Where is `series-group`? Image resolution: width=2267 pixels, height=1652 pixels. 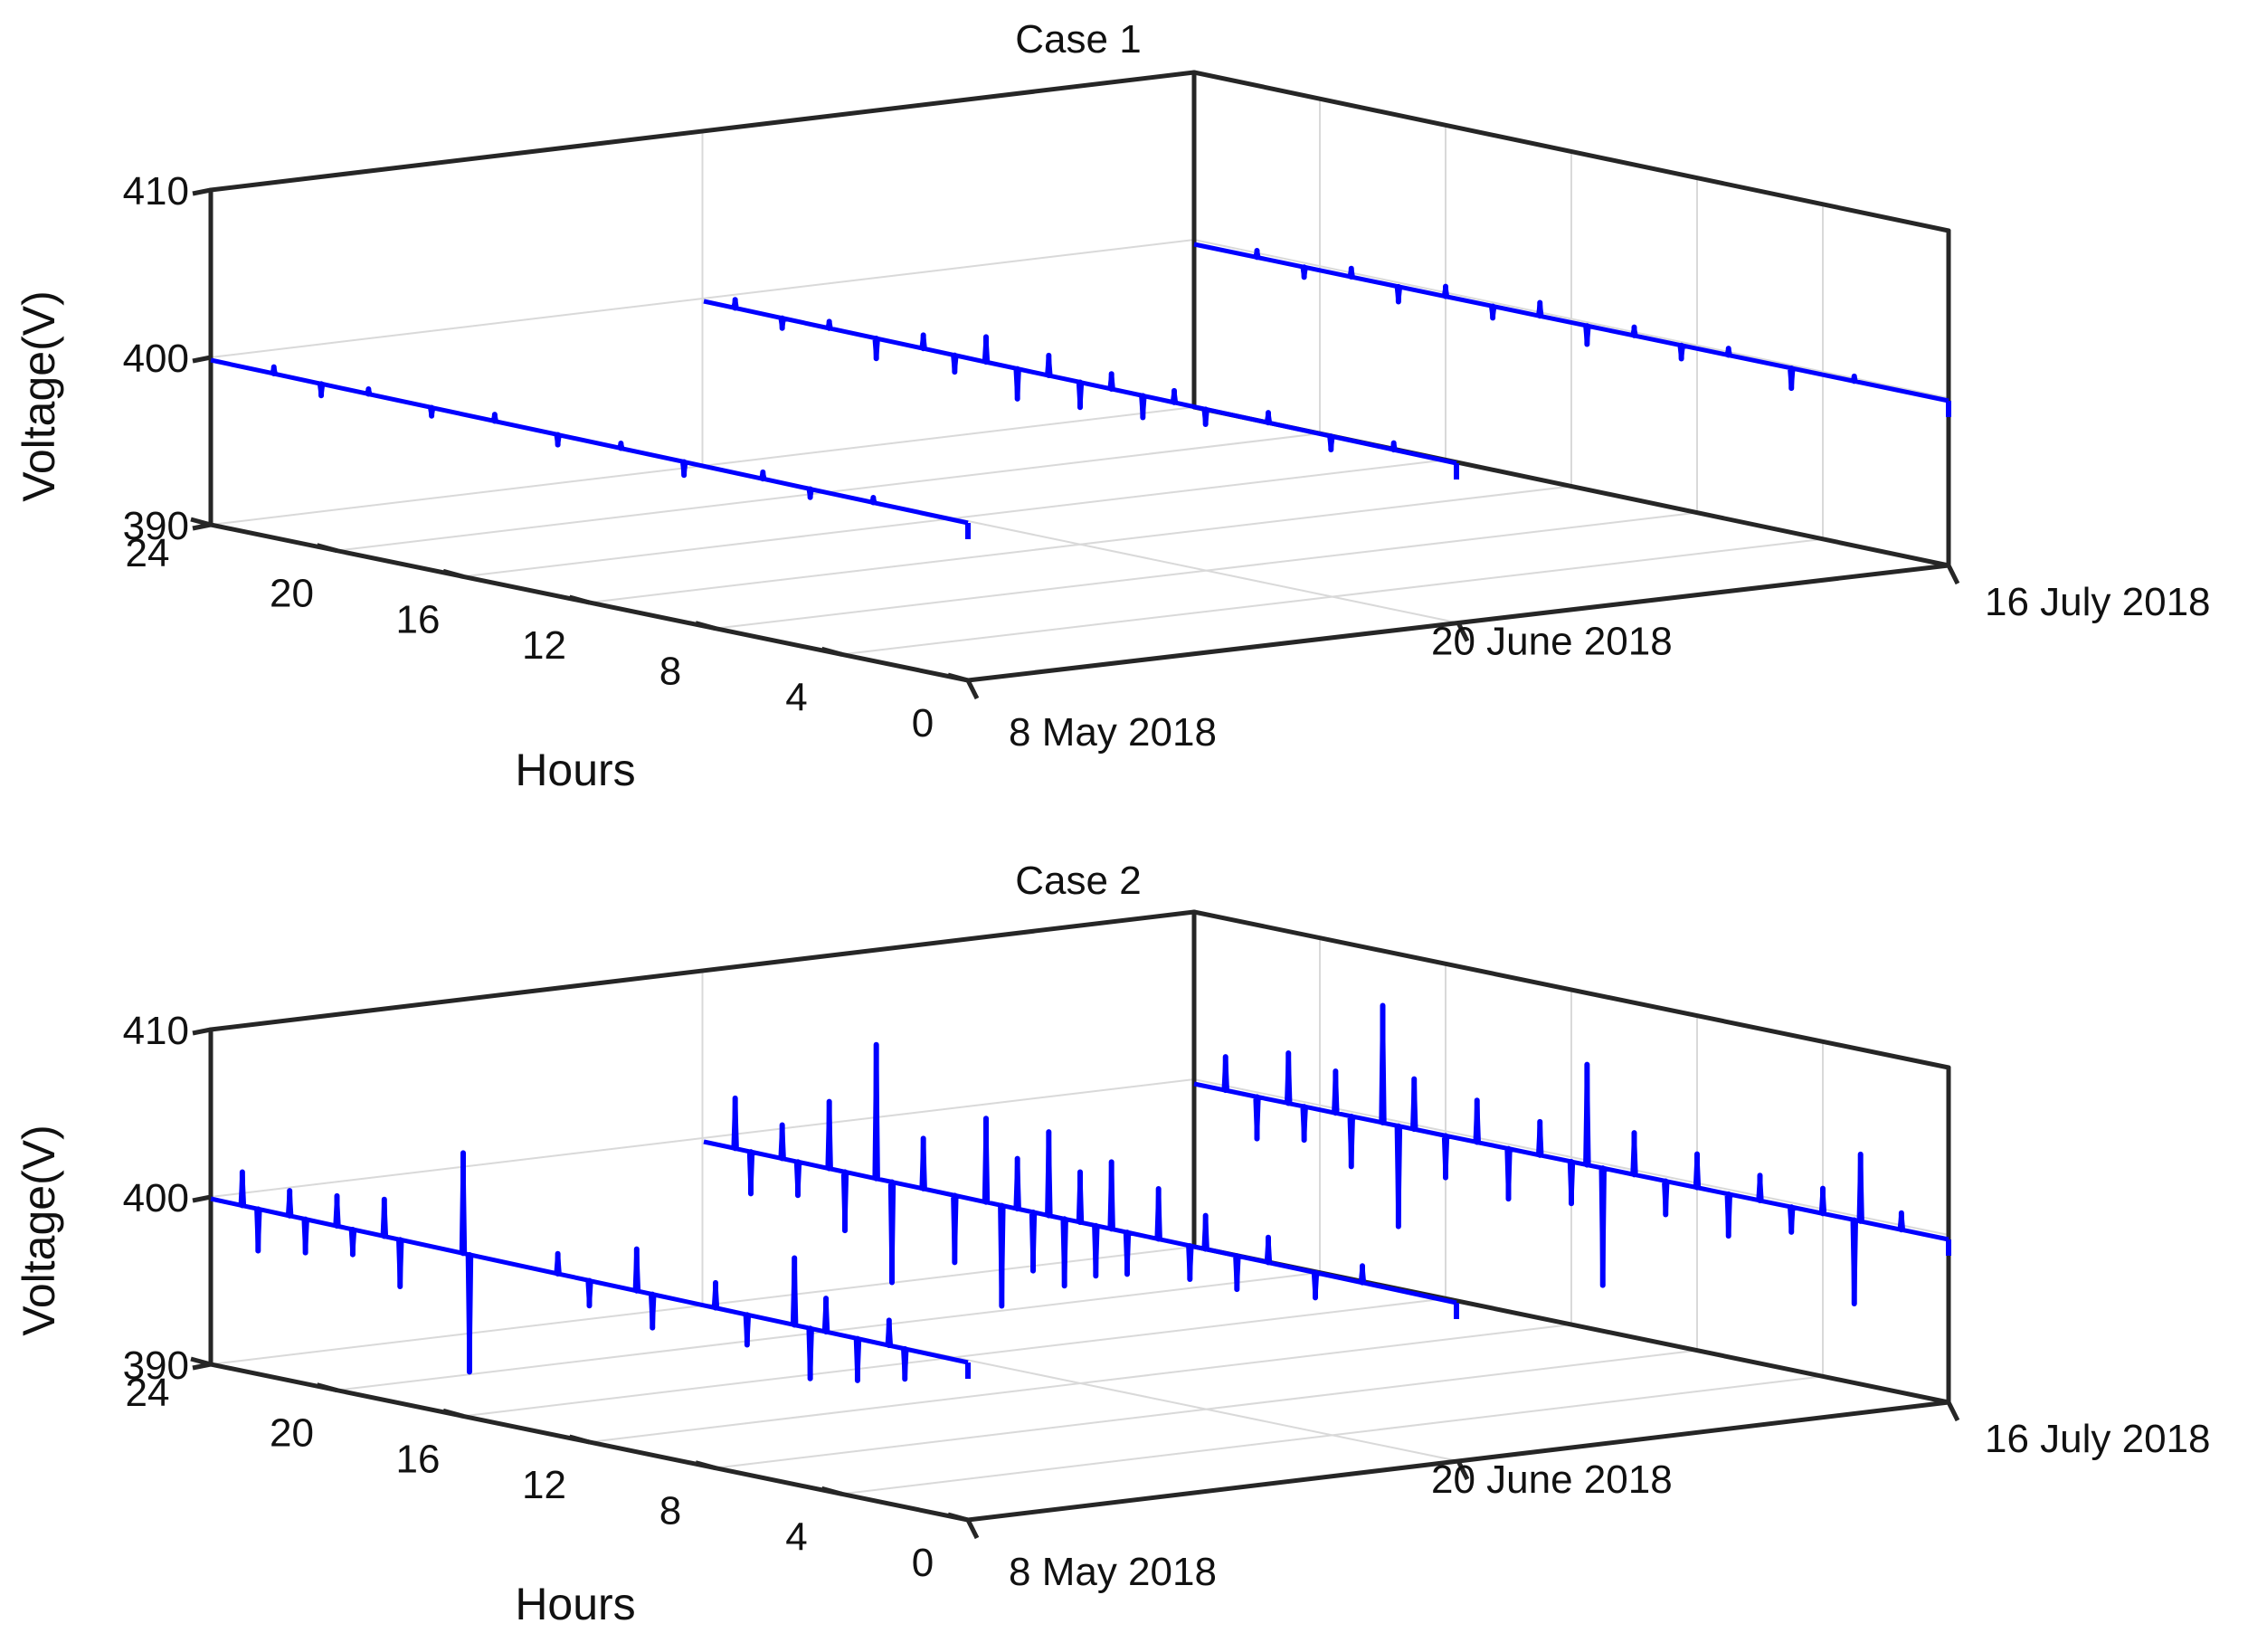
series-group is located at coordinates (1080, 390).